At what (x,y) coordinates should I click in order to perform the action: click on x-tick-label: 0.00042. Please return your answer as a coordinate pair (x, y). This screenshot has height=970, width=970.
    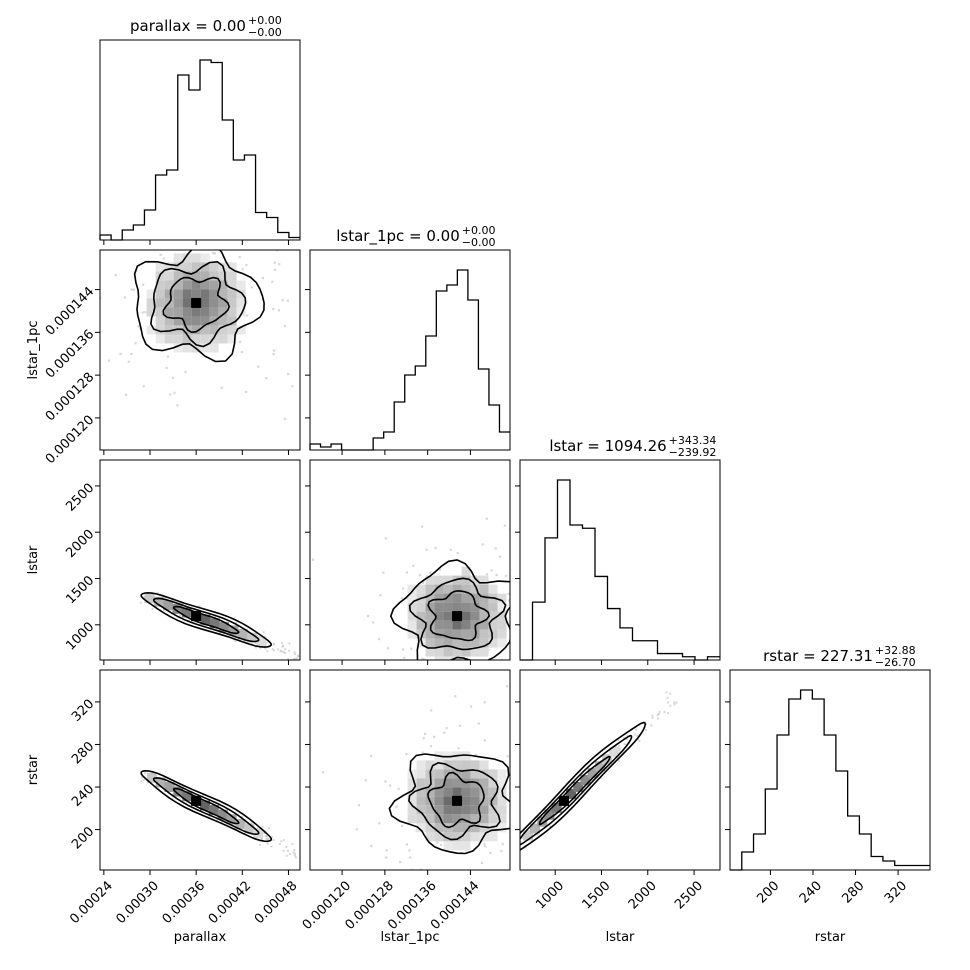
    Looking at the image, I should click on (230, 902).